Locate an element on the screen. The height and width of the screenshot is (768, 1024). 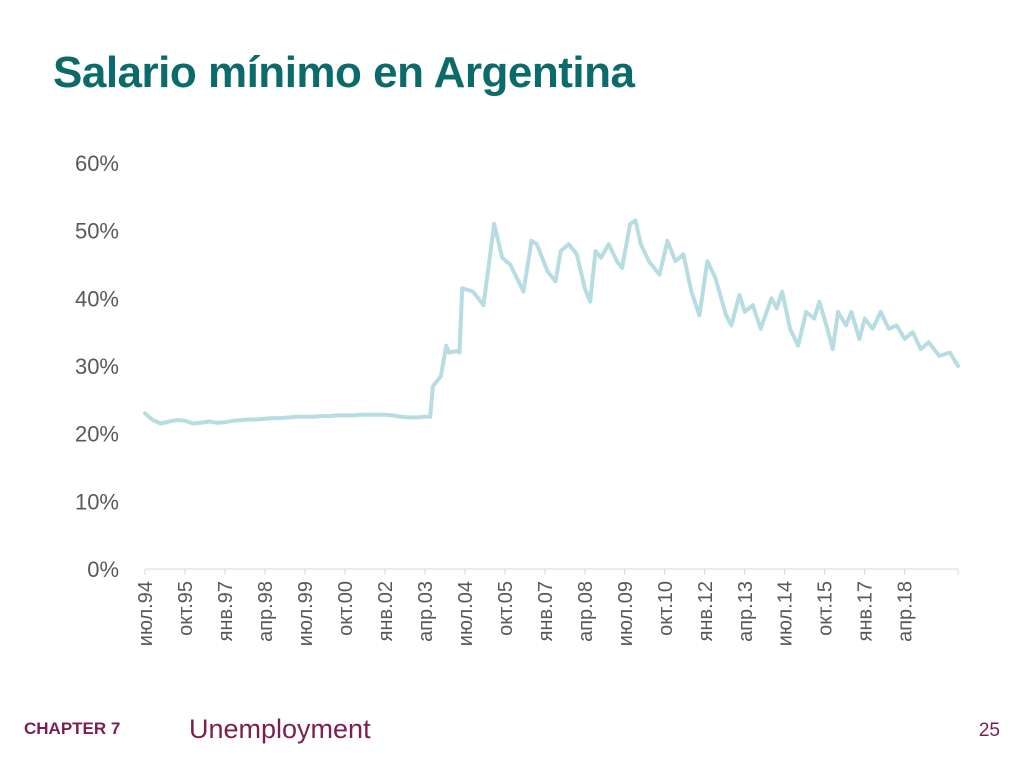
y-tick-label: 10% is located at coordinates (97, 501).